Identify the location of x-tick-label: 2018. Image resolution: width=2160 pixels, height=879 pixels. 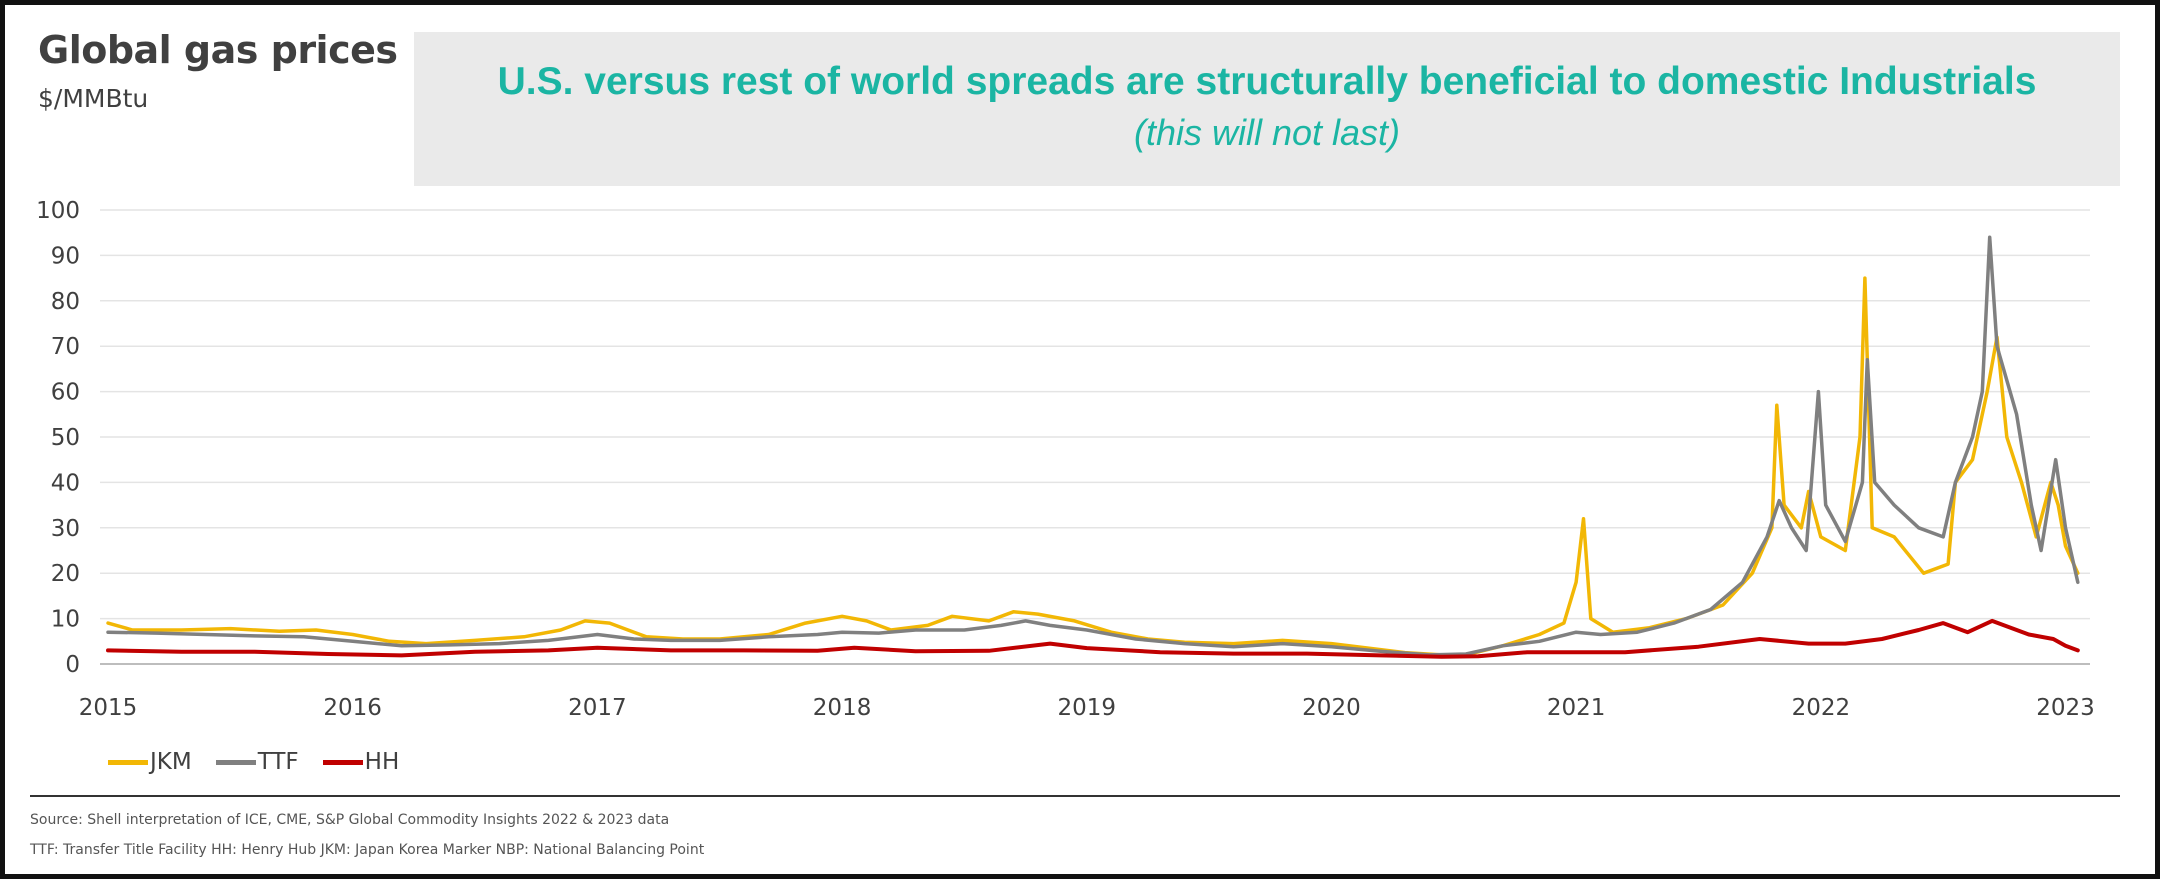
(842, 708).